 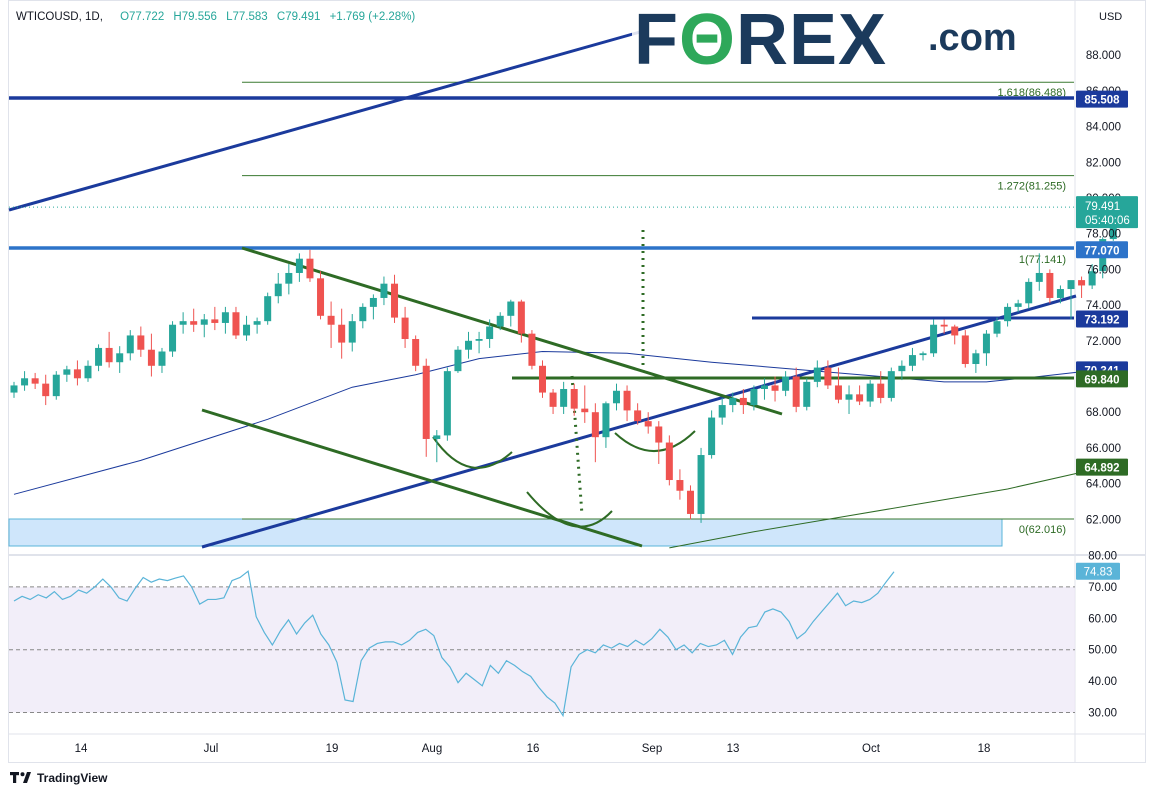 I want to click on time-tick-label: Sep, so click(x=652, y=749).